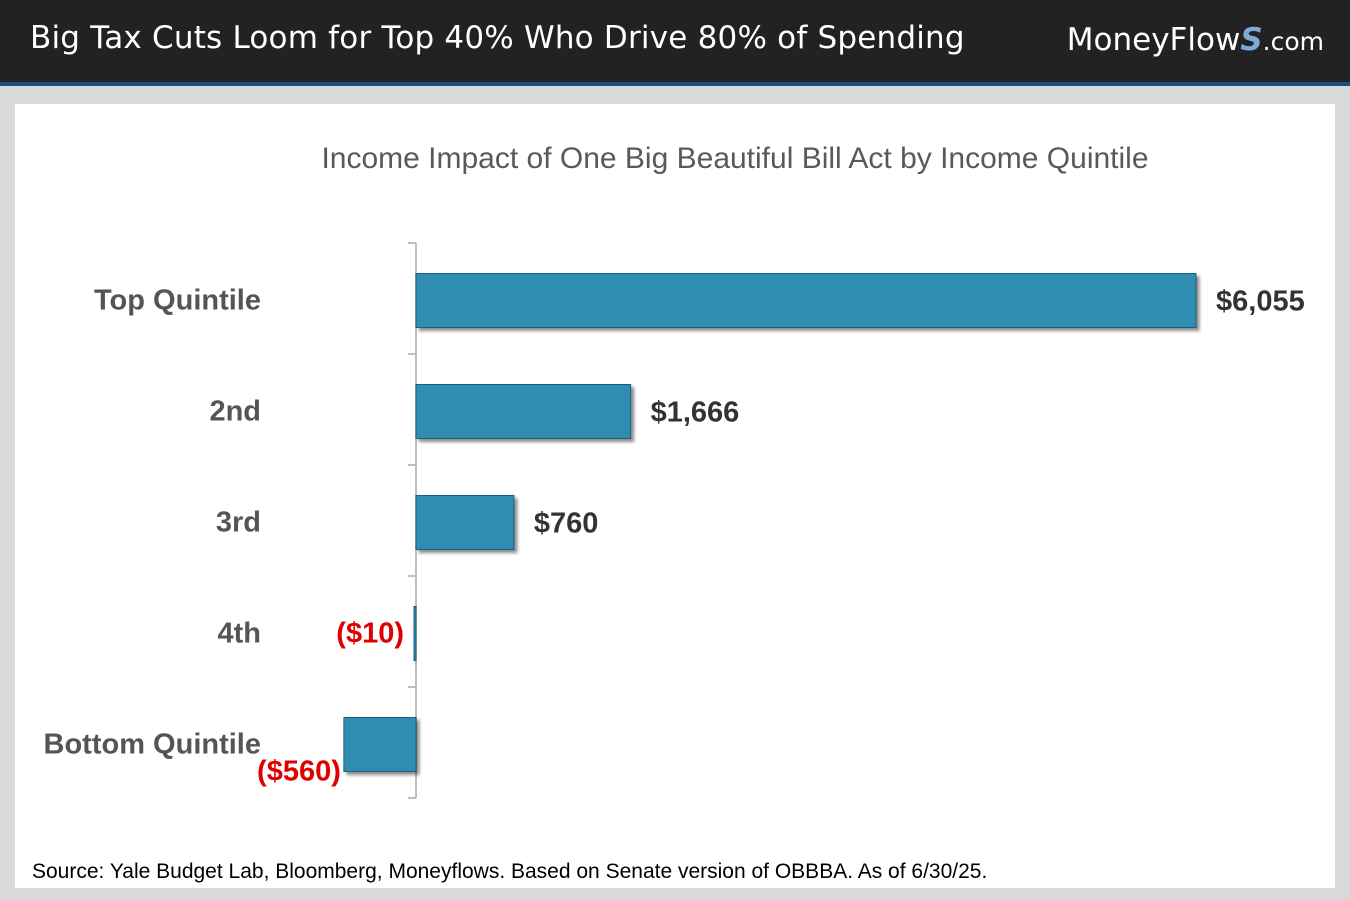 This screenshot has height=900, width=1350. I want to click on bar-top-quintile, so click(806, 300).